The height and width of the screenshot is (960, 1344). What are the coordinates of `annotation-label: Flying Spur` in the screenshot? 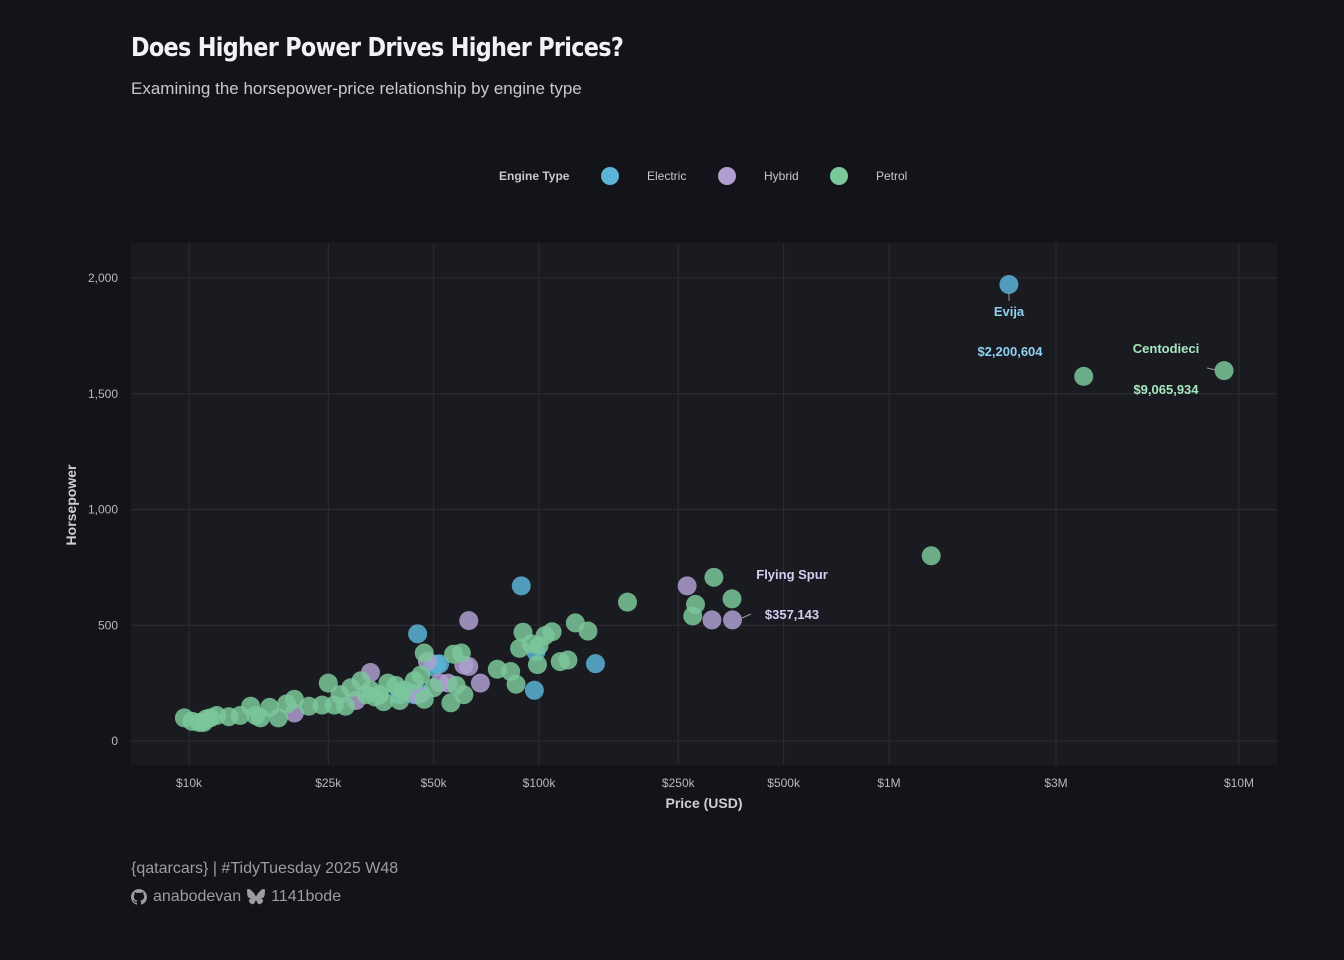 It's located at (792, 574).